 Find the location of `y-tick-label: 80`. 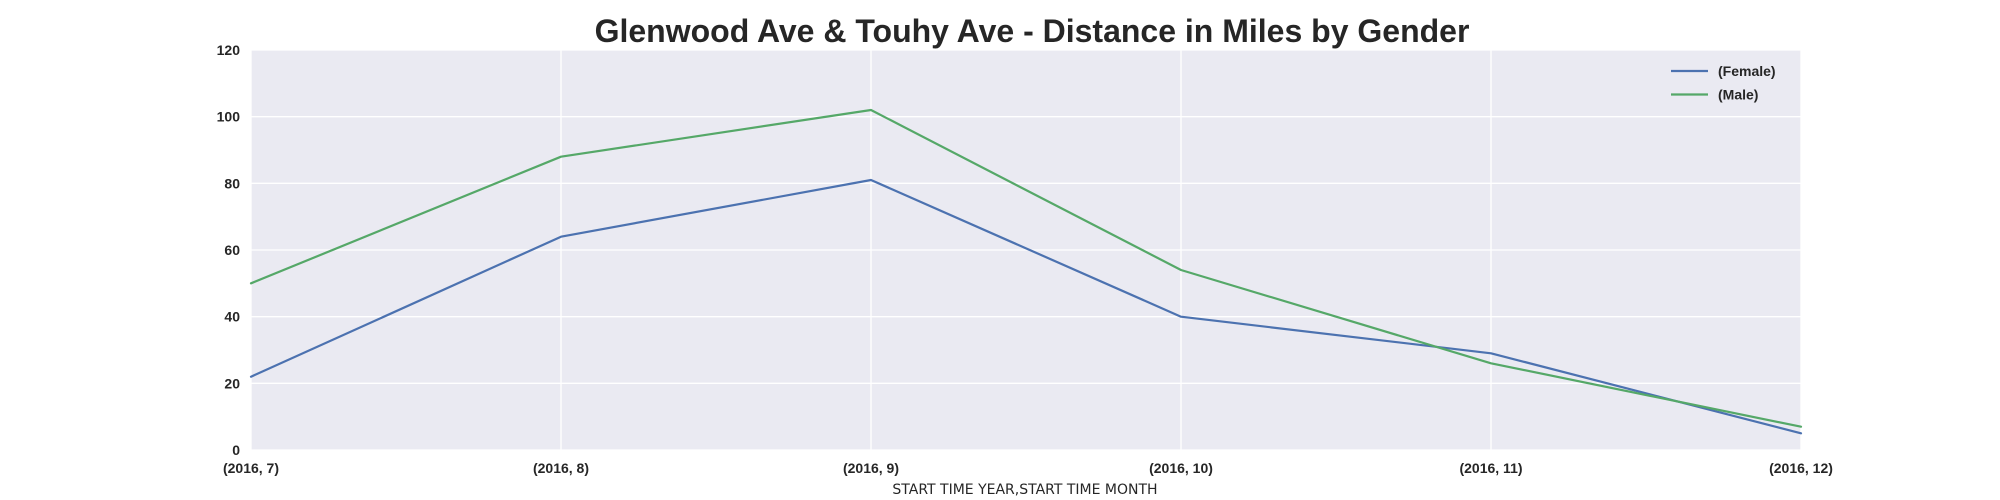

y-tick-label: 80 is located at coordinates (232, 183).